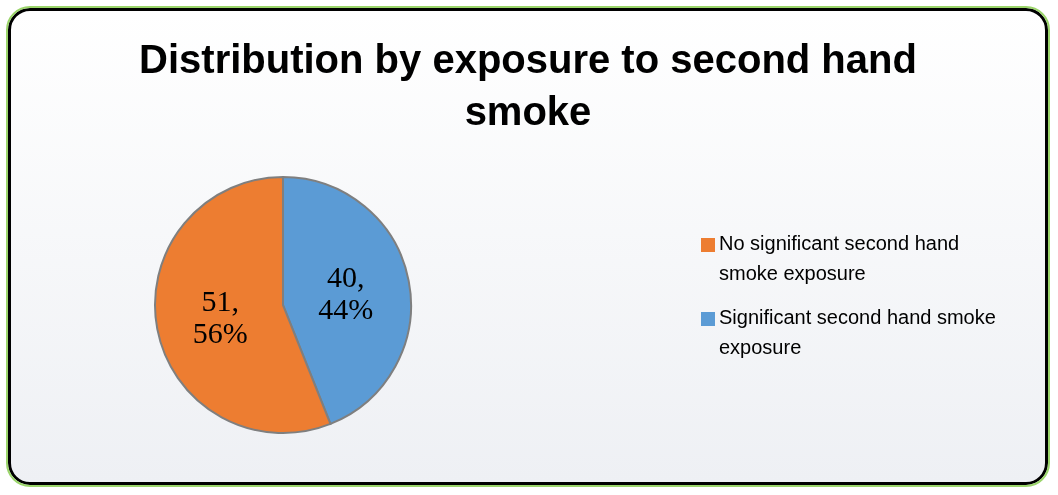 This screenshot has height=495, width=1058. I want to click on data-label: 40, 44%, so click(346, 292).